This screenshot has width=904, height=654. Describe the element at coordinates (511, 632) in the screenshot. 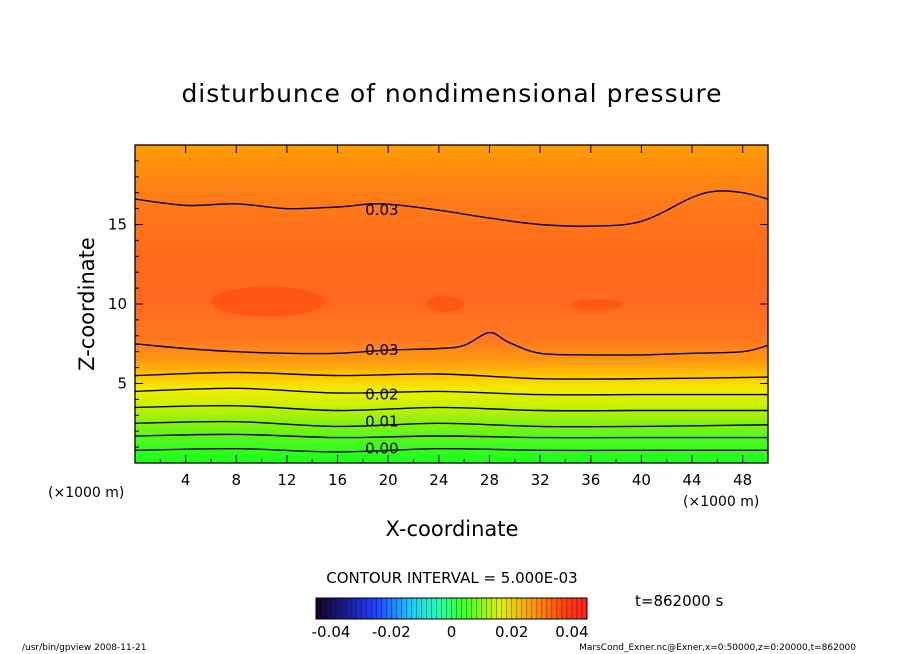

I see `colorbar-tick-label-3: 0.02` at that location.